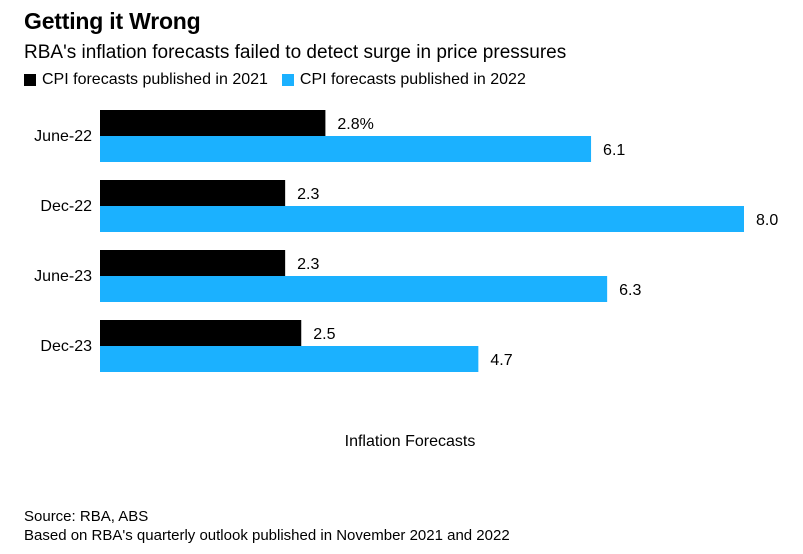  What do you see at coordinates (86, 516) in the screenshot?
I see `source-note: Source: RBA, ABS` at bounding box center [86, 516].